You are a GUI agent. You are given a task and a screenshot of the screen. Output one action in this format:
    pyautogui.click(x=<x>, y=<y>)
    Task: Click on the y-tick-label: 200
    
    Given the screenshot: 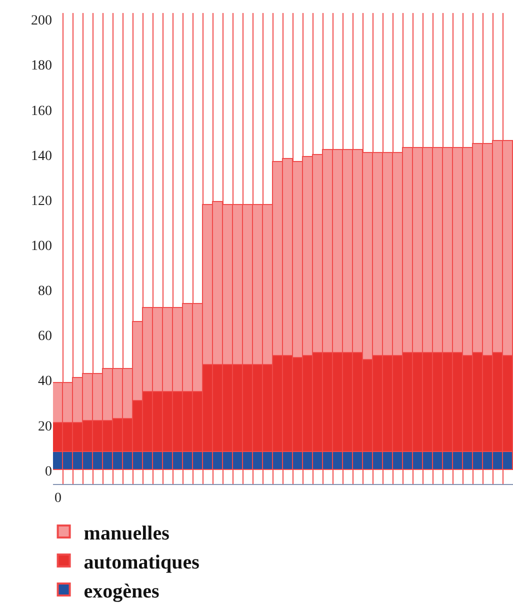 What is the action you would take?
    pyautogui.click(x=41, y=21)
    